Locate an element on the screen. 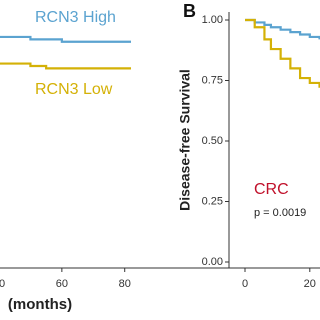 The width and height of the screenshot is (320, 320). legend-entry: RCN3 High is located at coordinates (75, 17).